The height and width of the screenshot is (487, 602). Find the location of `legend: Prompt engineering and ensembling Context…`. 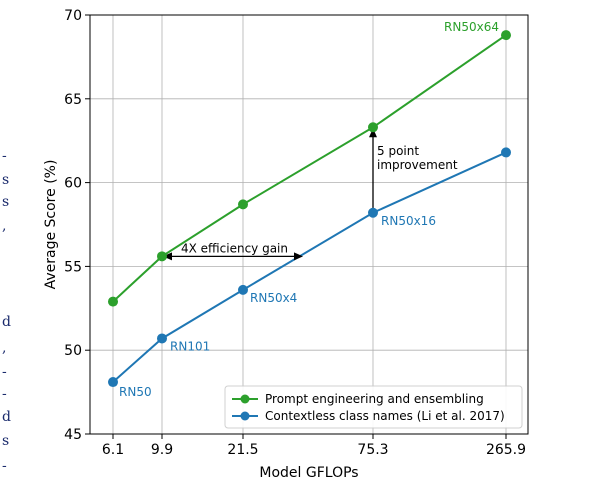

legend: Prompt engineering and ensembling Context… is located at coordinates (373, 407).